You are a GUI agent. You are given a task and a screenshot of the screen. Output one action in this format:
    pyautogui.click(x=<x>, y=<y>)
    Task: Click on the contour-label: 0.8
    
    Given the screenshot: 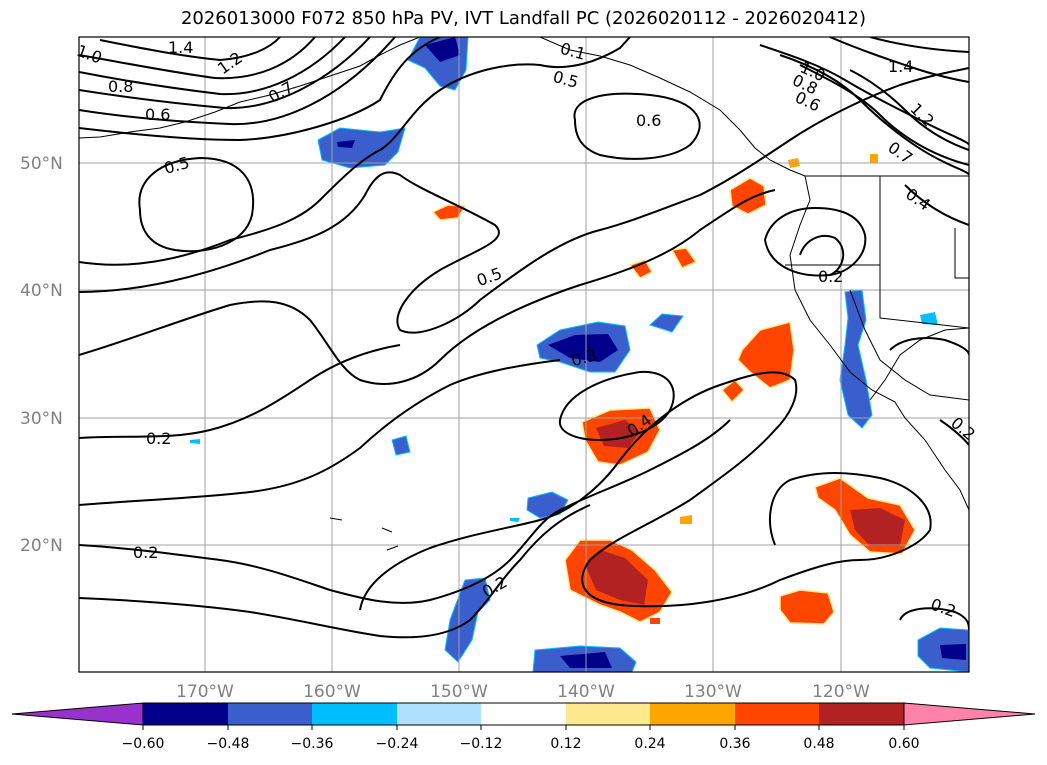 What is the action you would take?
    pyautogui.click(x=120, y=86)
    